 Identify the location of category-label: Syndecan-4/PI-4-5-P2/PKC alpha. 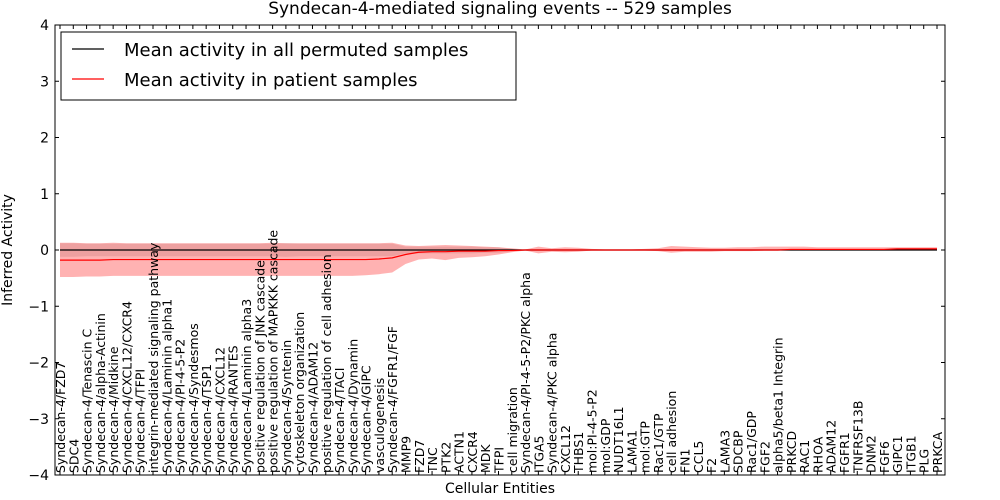
(525, 372).